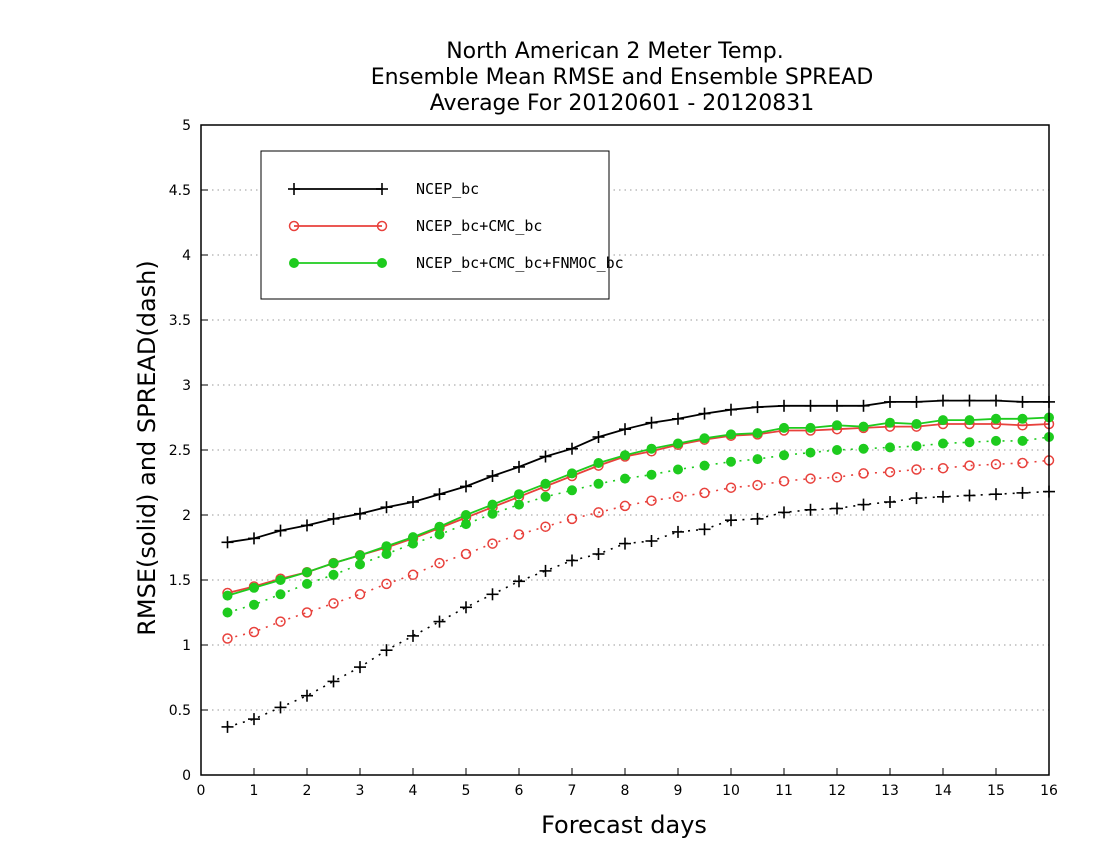 The height and width of the screenshot is (850, 1100). I want to click on chart-title-line-3: Average For 20120601 - 20120831, so click(622, 103).